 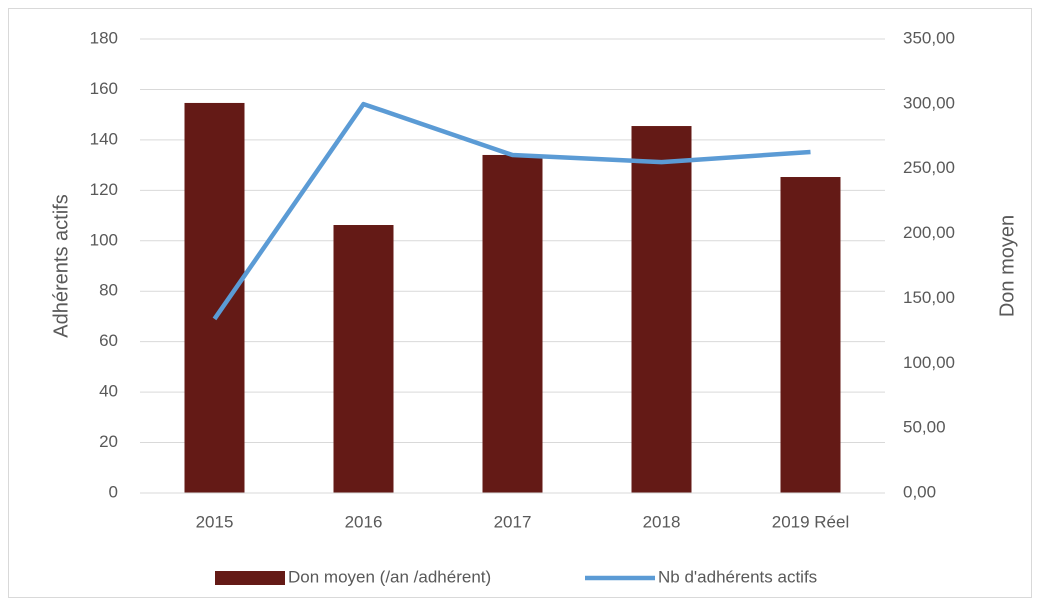 I want to click on y2-tick-label: 150,00, so click(x=929, y=297).